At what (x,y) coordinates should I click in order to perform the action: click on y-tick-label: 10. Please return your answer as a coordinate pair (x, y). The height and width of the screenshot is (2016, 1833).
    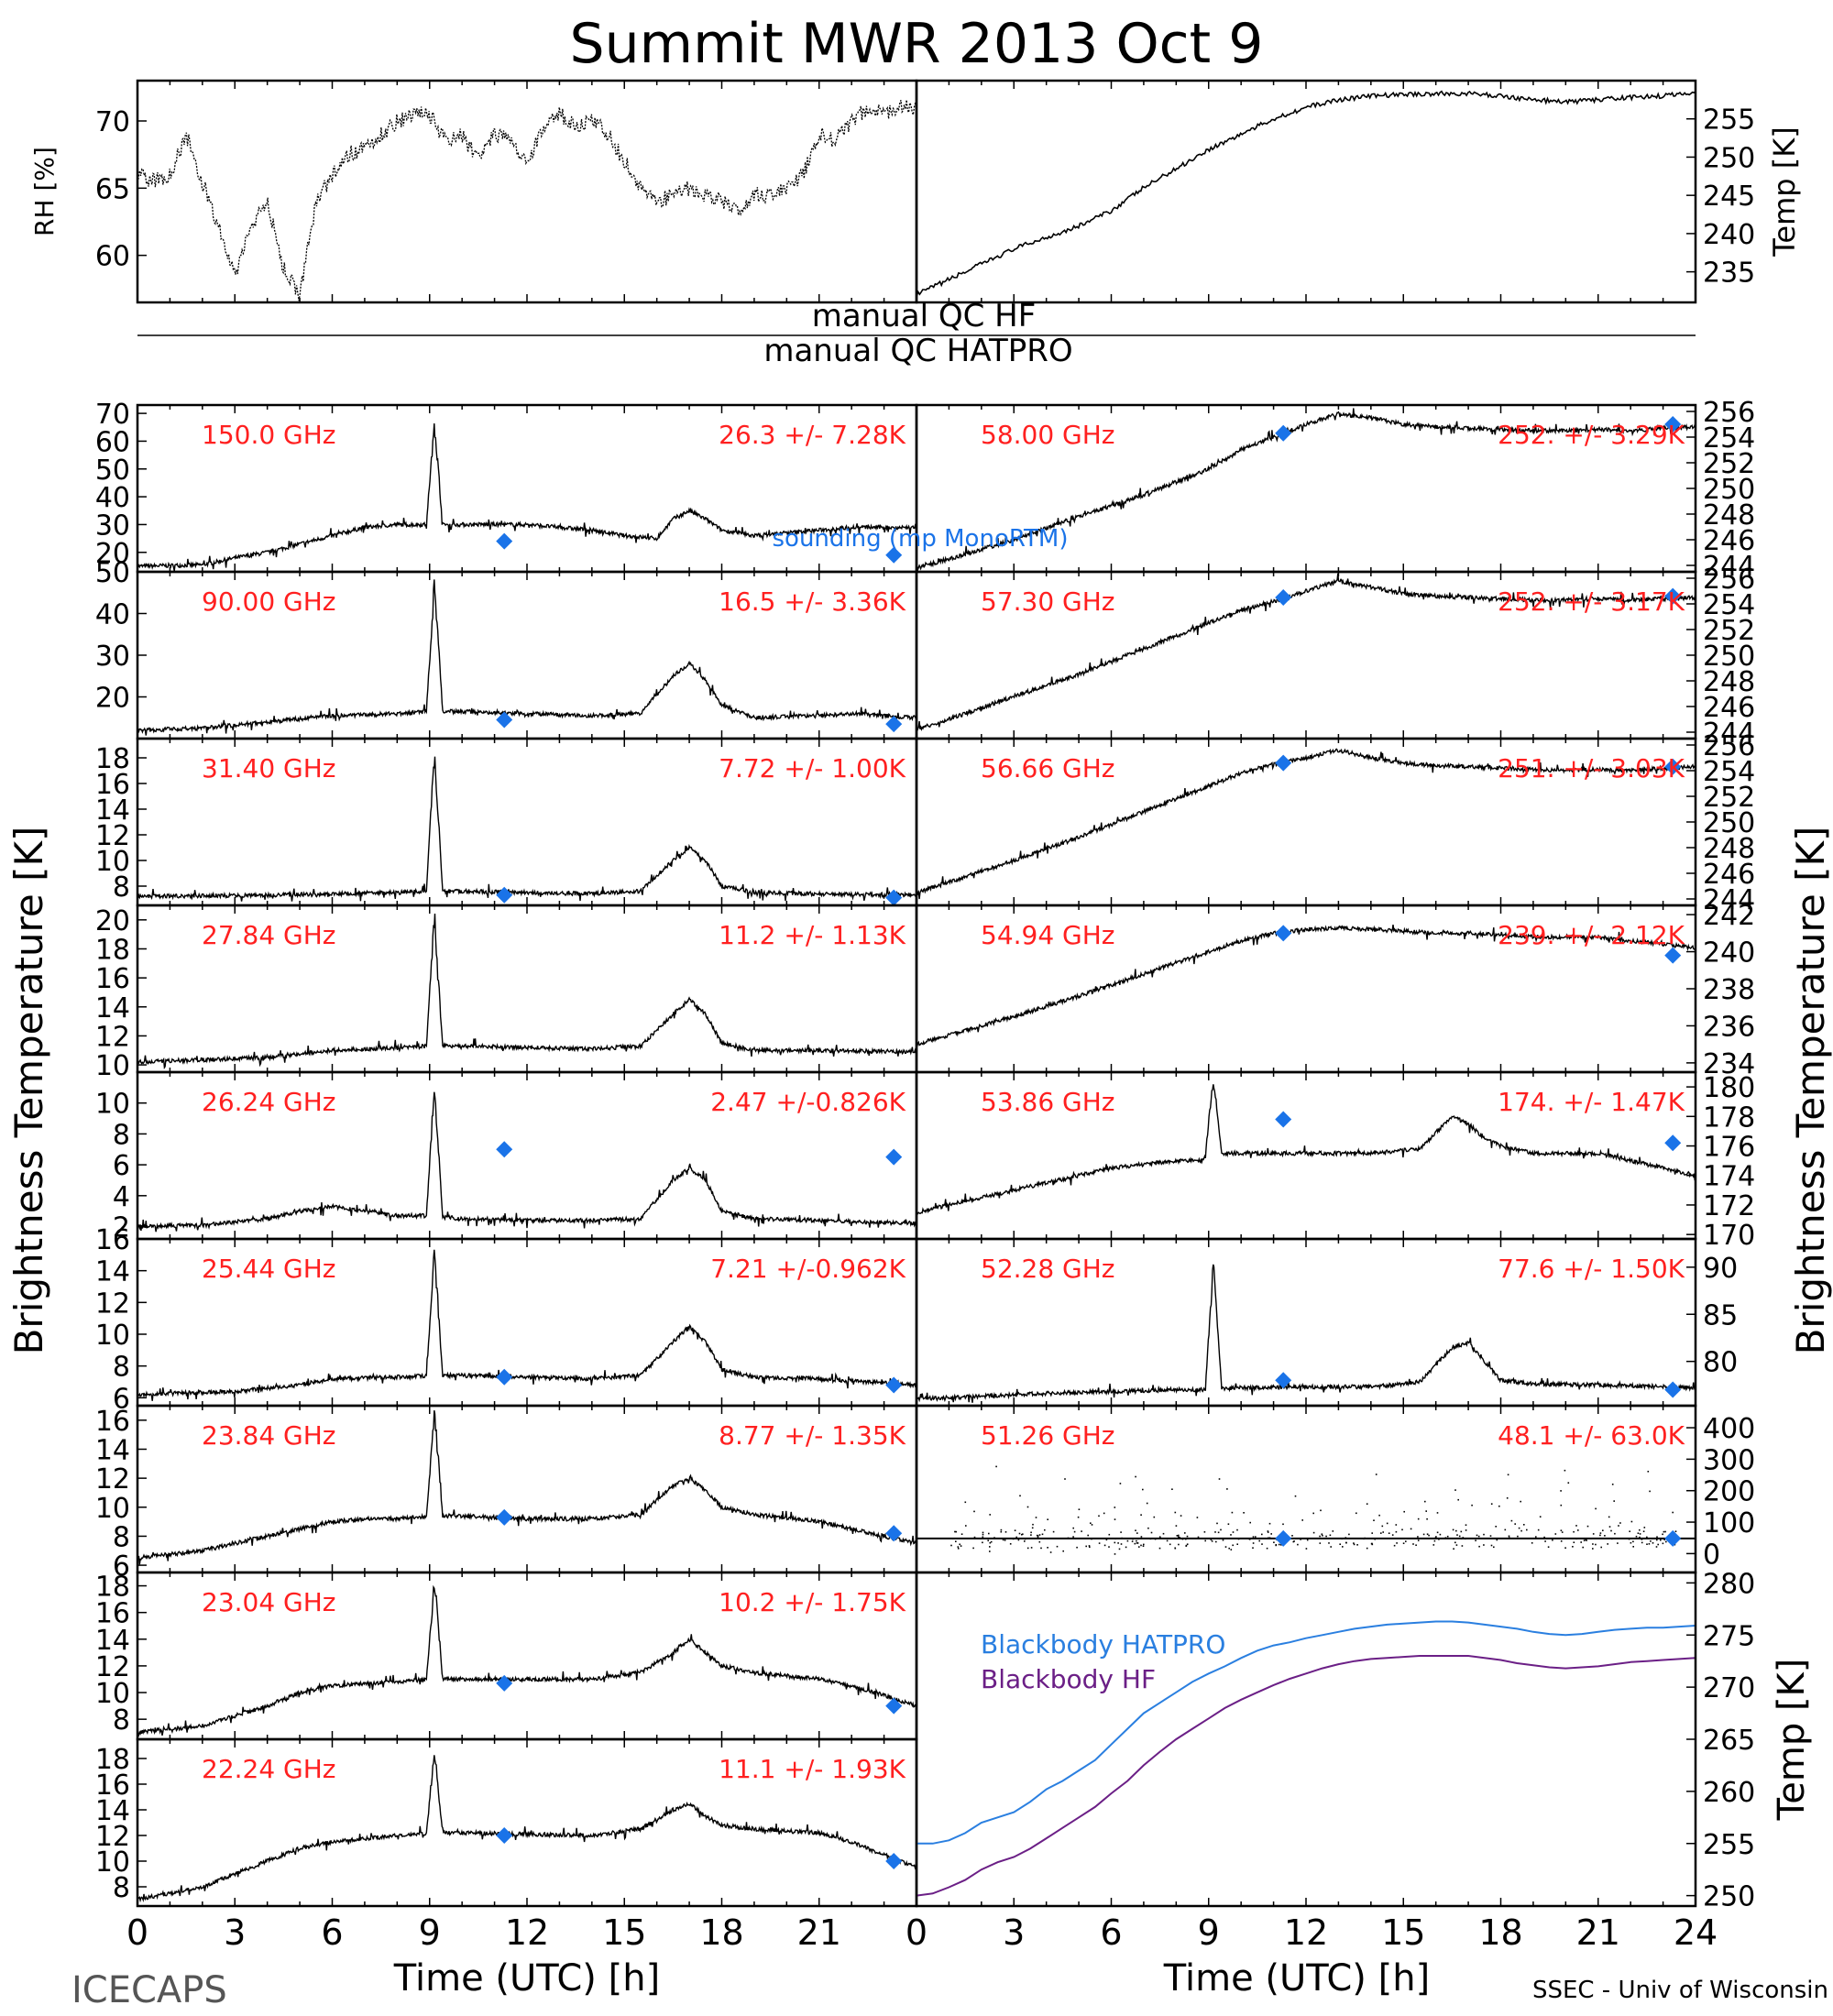
    Looking at the image, I should click on (112, 862).